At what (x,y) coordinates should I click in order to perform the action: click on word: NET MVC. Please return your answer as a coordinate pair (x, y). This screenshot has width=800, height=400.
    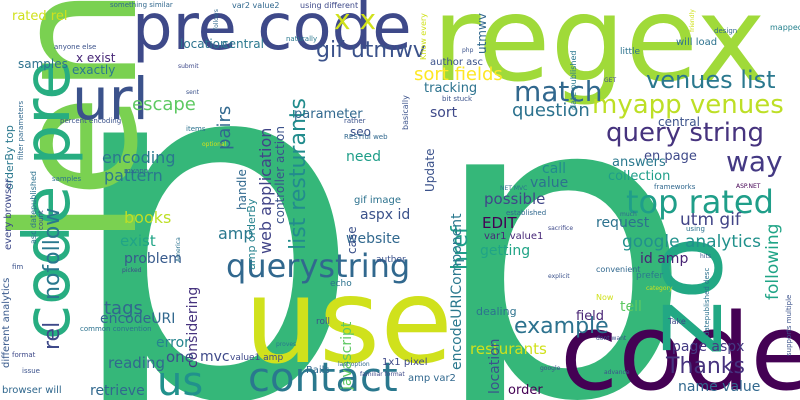
    Looking at the image, I should click on (514, 188).